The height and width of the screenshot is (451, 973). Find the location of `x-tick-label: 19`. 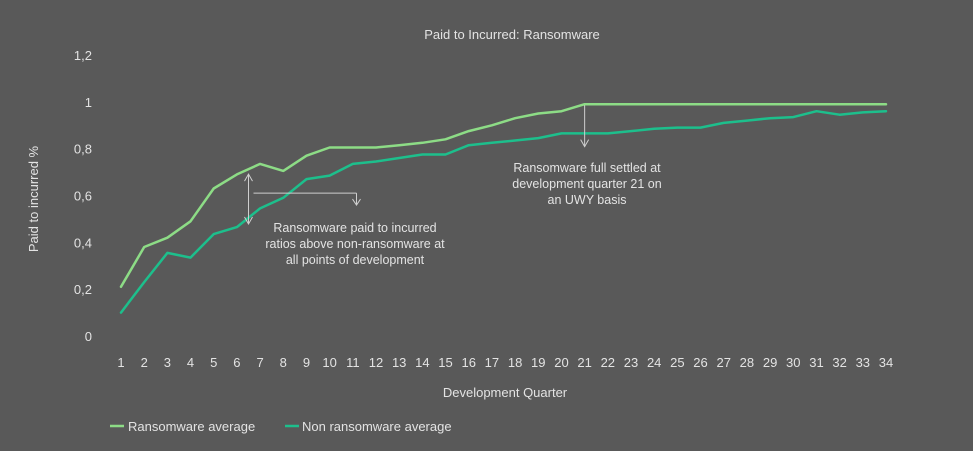

x-tick-label: 19 is located at coordinates (538, 362).